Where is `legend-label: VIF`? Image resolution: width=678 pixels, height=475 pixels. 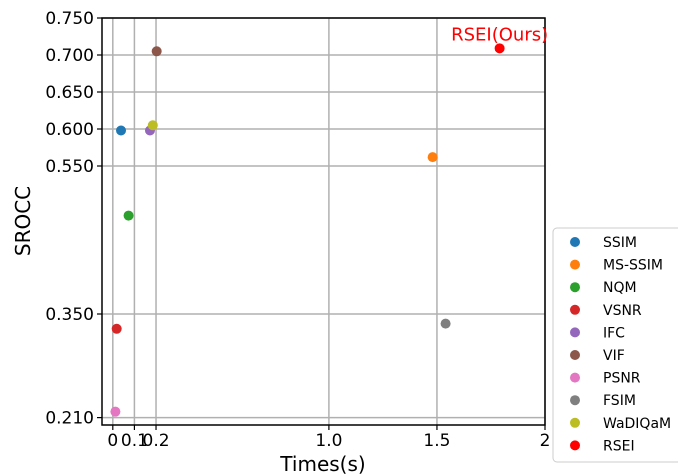 legend-label: VIF is located at coordinates (614, 356).